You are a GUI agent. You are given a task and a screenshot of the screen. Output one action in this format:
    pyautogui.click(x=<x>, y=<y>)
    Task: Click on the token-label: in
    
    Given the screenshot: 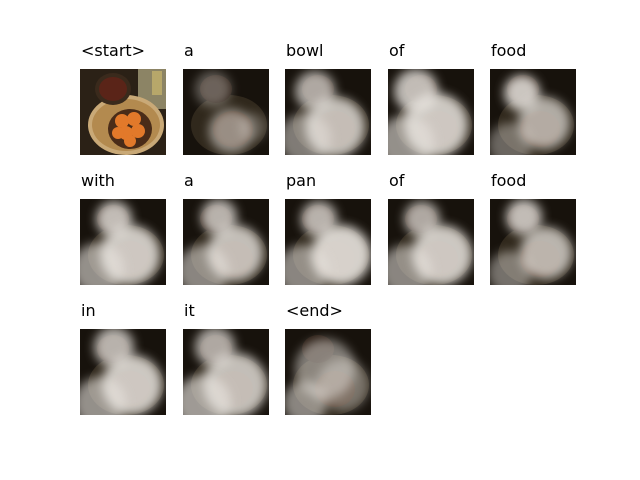 What is the action you would take?
    pyautogui.click(x=88, y=310)
    